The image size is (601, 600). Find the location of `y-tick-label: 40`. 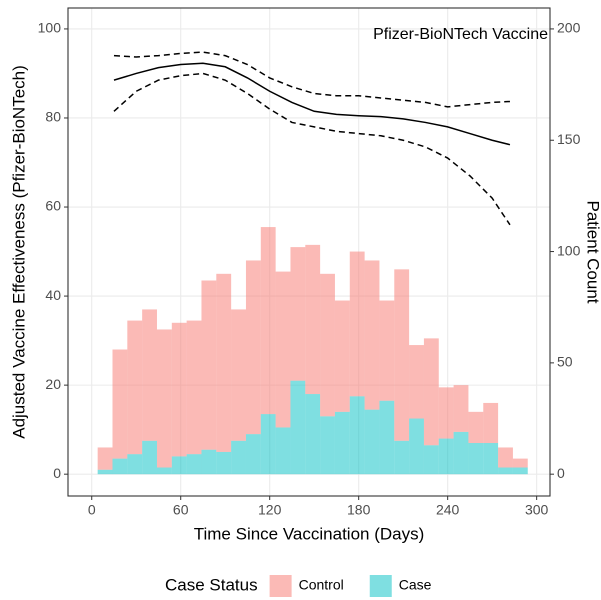

y-tick-label: 40 is located at coordinates (53, 295).